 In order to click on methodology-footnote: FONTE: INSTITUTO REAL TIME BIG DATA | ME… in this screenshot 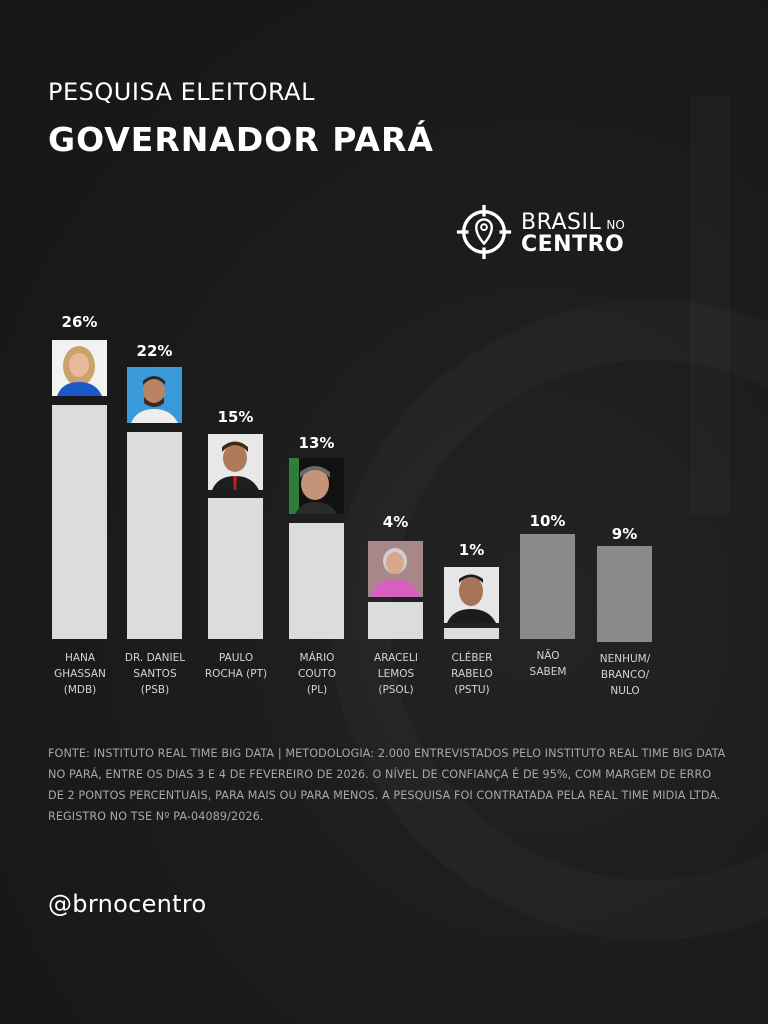, I will do `click(387, 785)`.